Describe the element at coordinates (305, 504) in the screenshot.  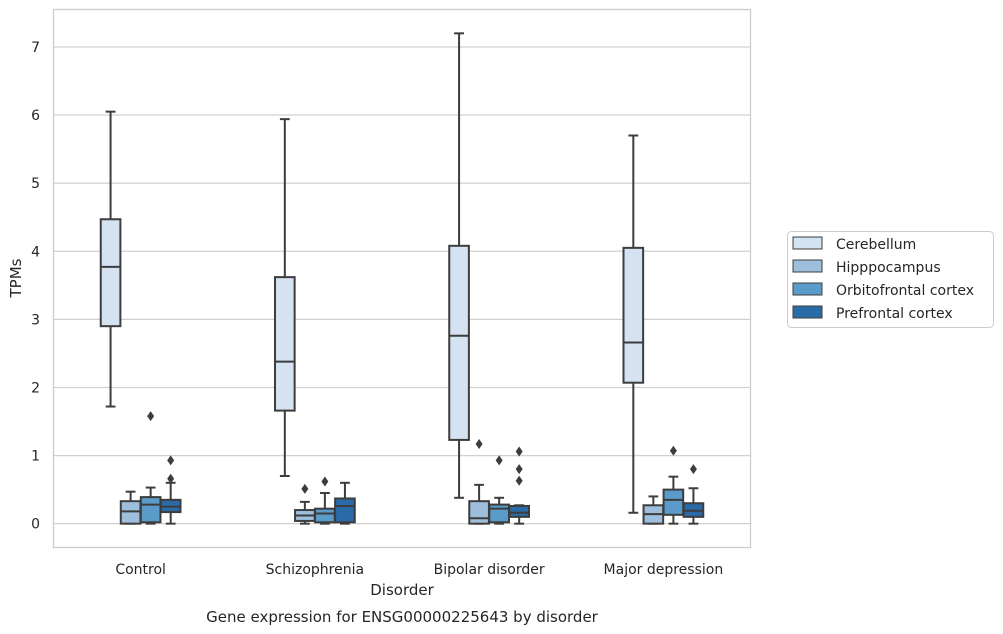
I see `box-hipppocampus-schizophrenia` at that location.